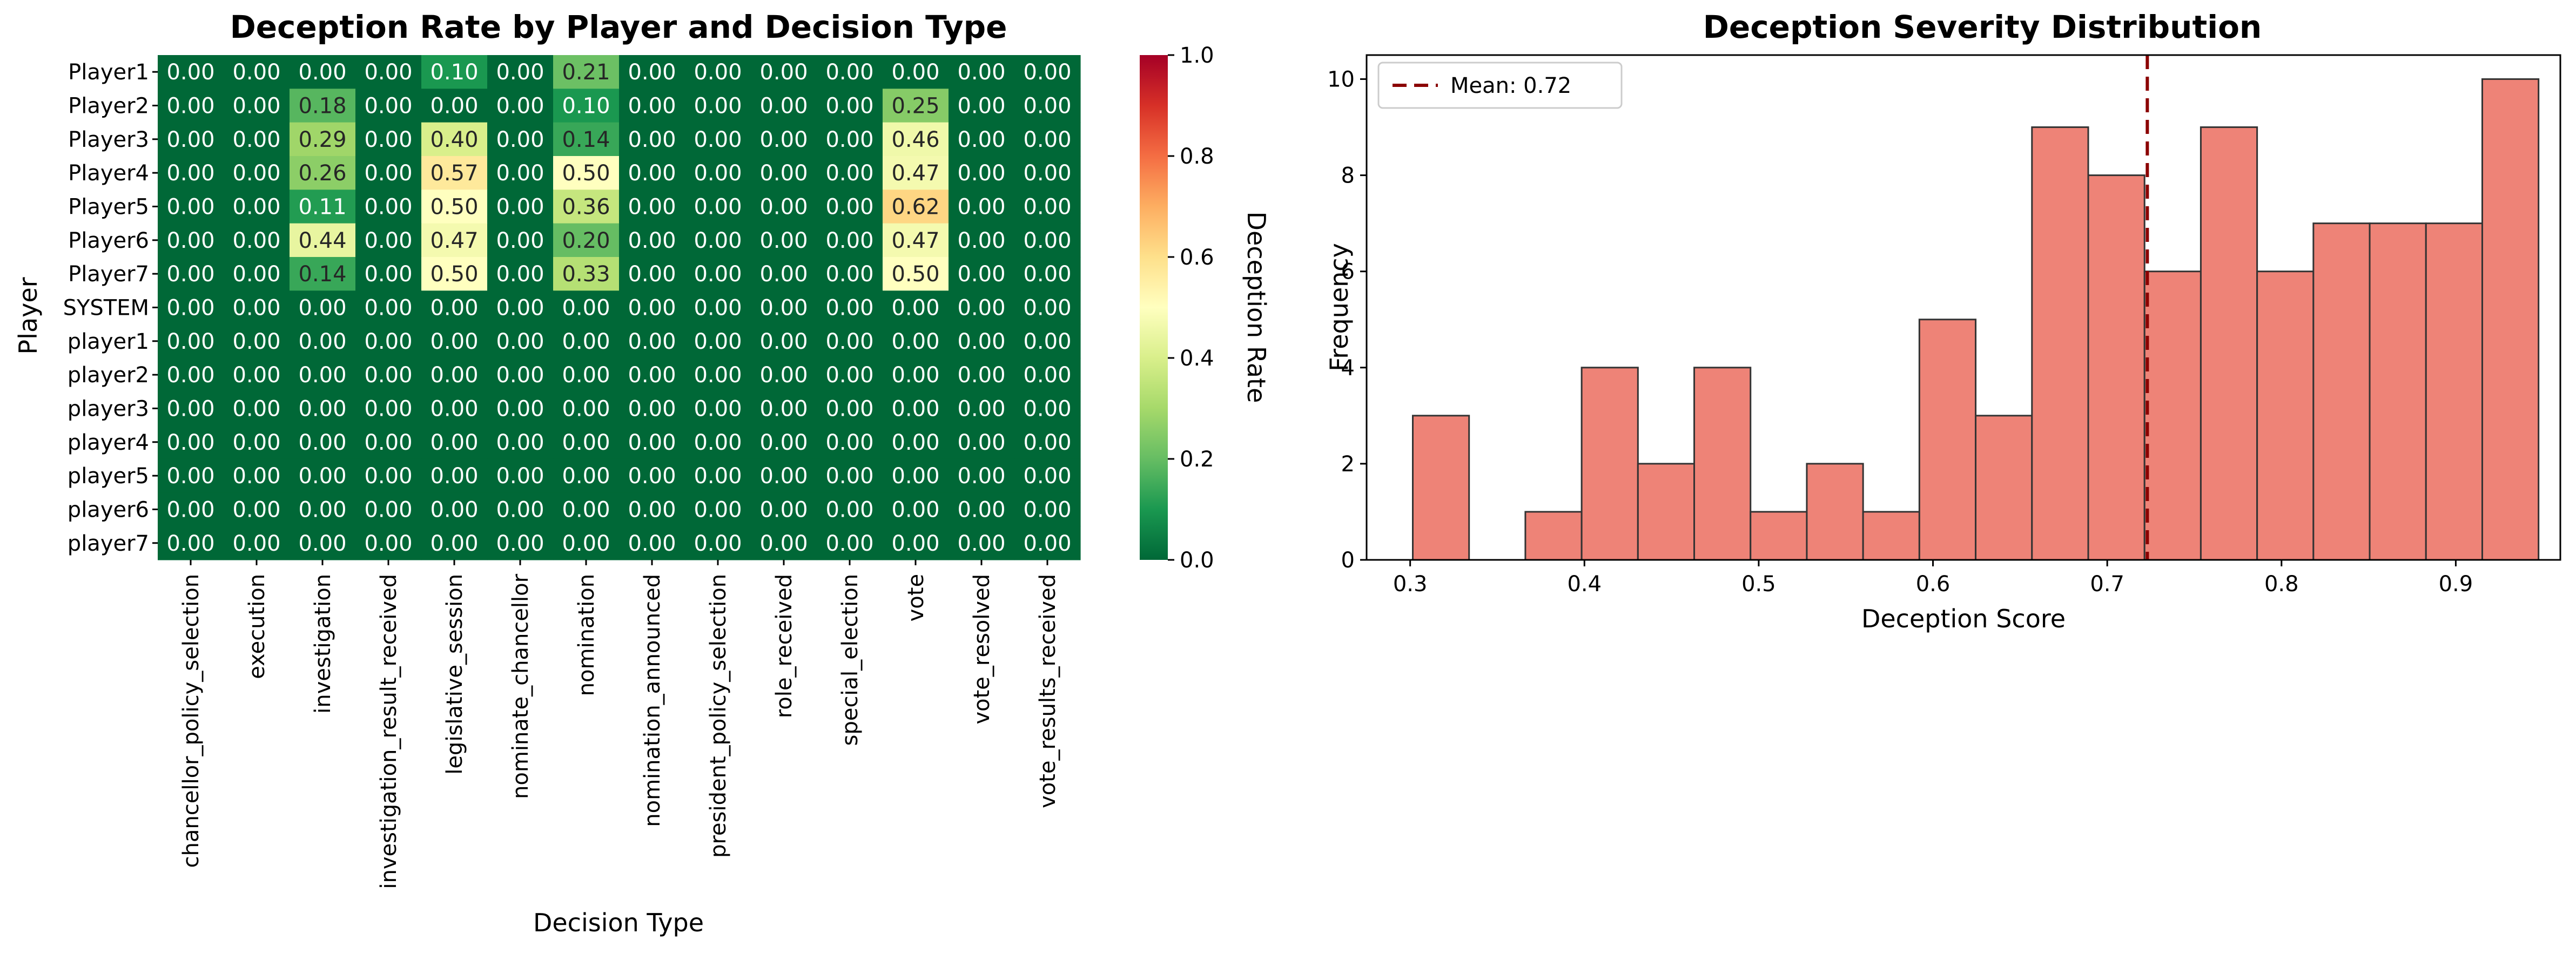 This screenshot has height=954, width=2576. Describe the element at coordinates (718, 716) in the screenshot. I see `heatmap-column-label: president_policy_selection` at that location.